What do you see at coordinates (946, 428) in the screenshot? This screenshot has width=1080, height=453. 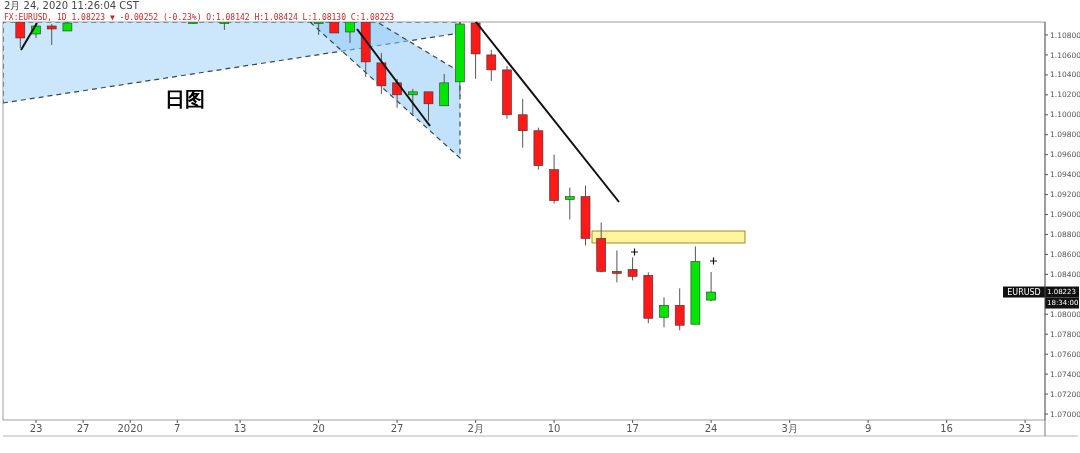 I see `x-tick-label: 16` at bounding box center [946, 428].